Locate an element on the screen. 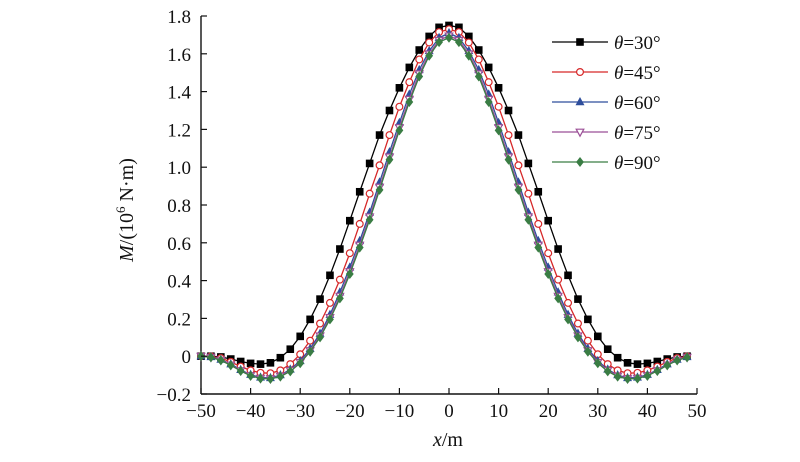  y-tick-label: 1.0 is located at coordinates (179, 168).